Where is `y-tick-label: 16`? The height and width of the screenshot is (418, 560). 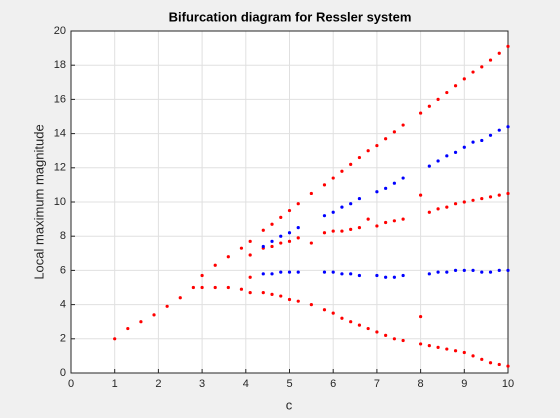 y-tick-label: 16 is located at coordinates (60, 99).